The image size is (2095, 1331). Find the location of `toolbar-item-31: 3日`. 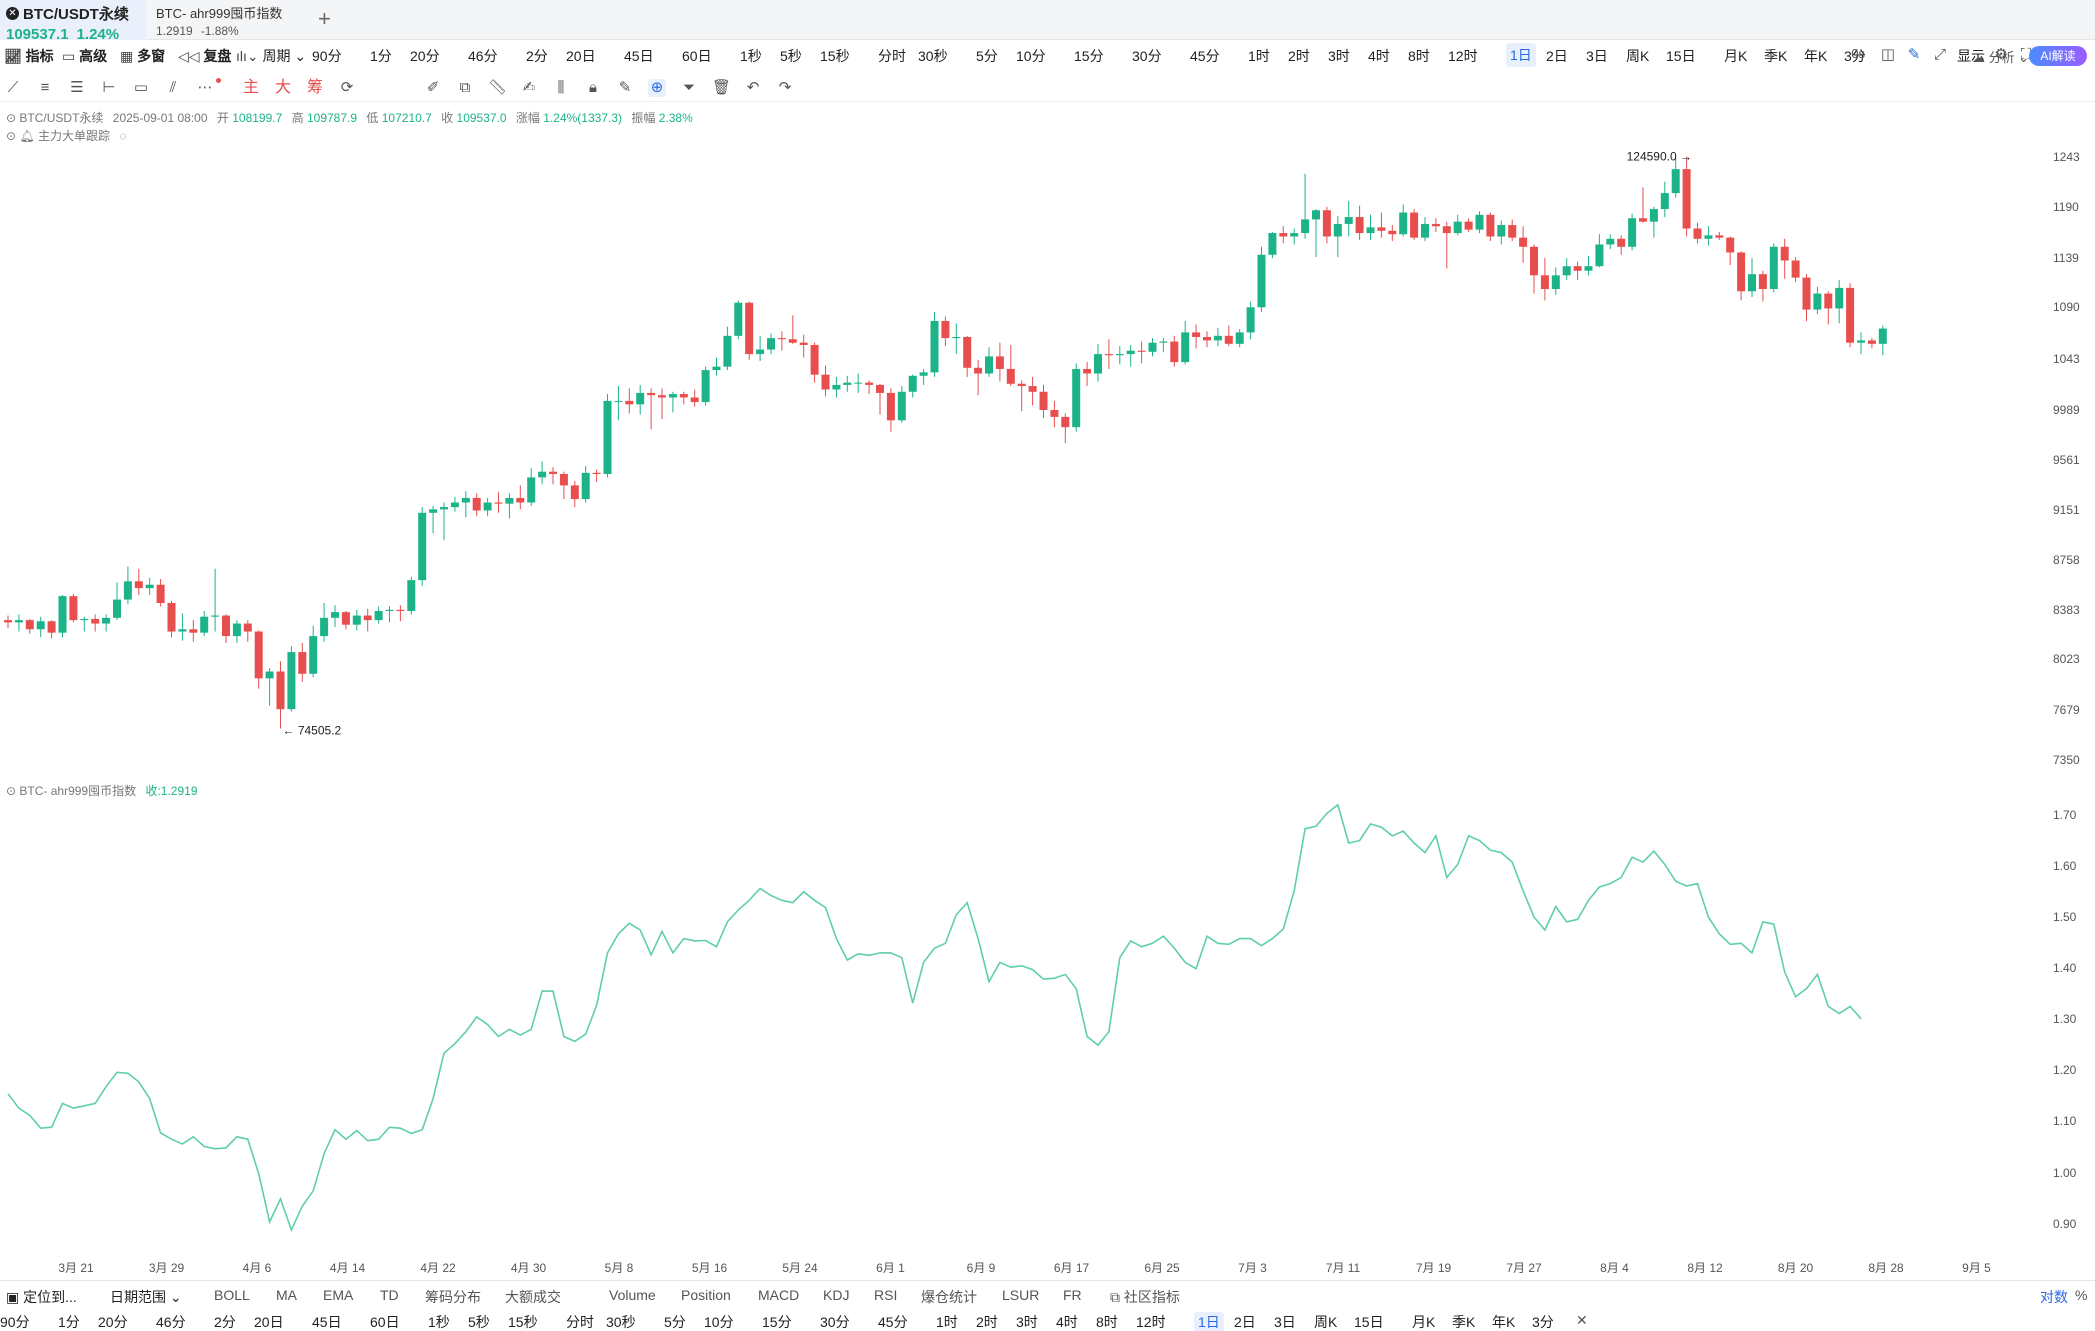

toolbar-item-31: 3日 is located at coordinates (1597, 56).